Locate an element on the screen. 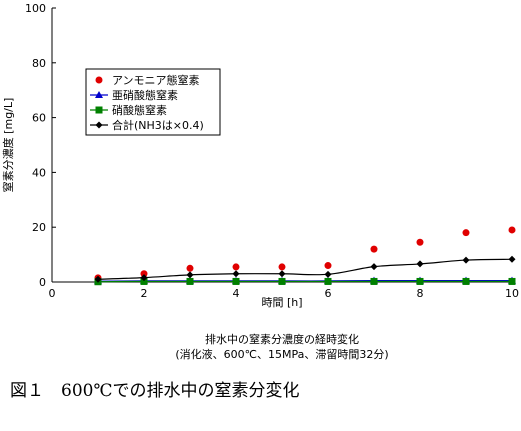 The height and width of the screenshot is (431, 521). y-axis-ticks: 0 20 40 60 80 100 is located at coordinates (40, 145).